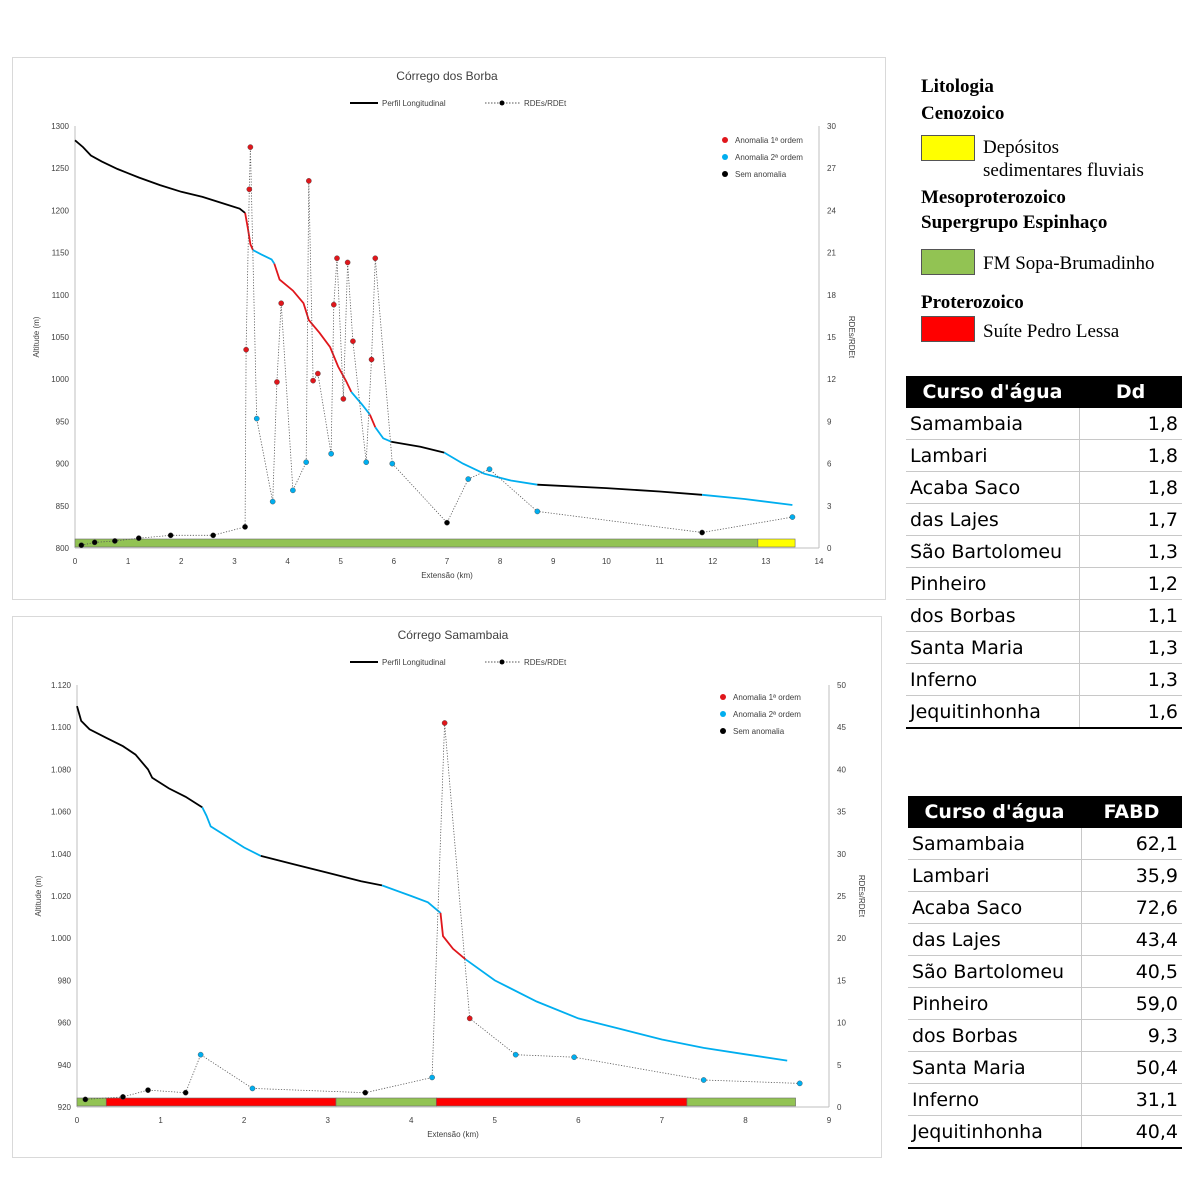 The width and height of the screenshot is (1197, 1197). I want to click on table-fabd-cell-name: Samambaia, so click(994, 844).